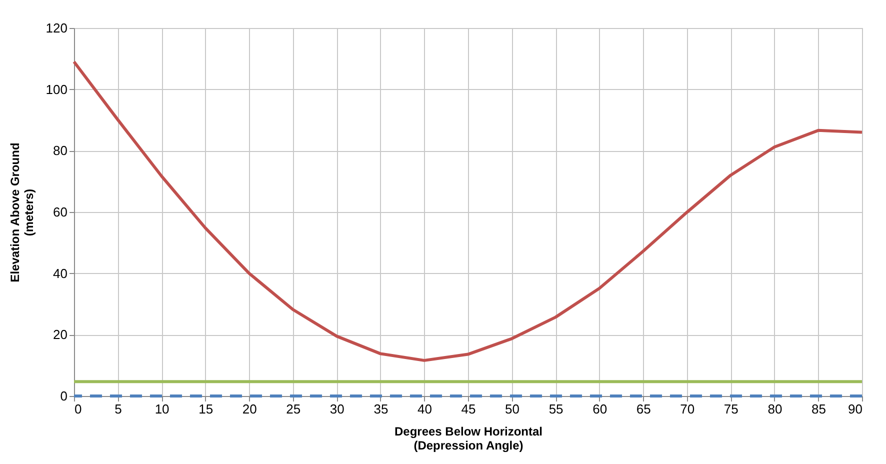 The image size is (886, 464). Describe the element at coordinates (424, 409) in the screenshot. I see `x-tick-label: 40` at that location.